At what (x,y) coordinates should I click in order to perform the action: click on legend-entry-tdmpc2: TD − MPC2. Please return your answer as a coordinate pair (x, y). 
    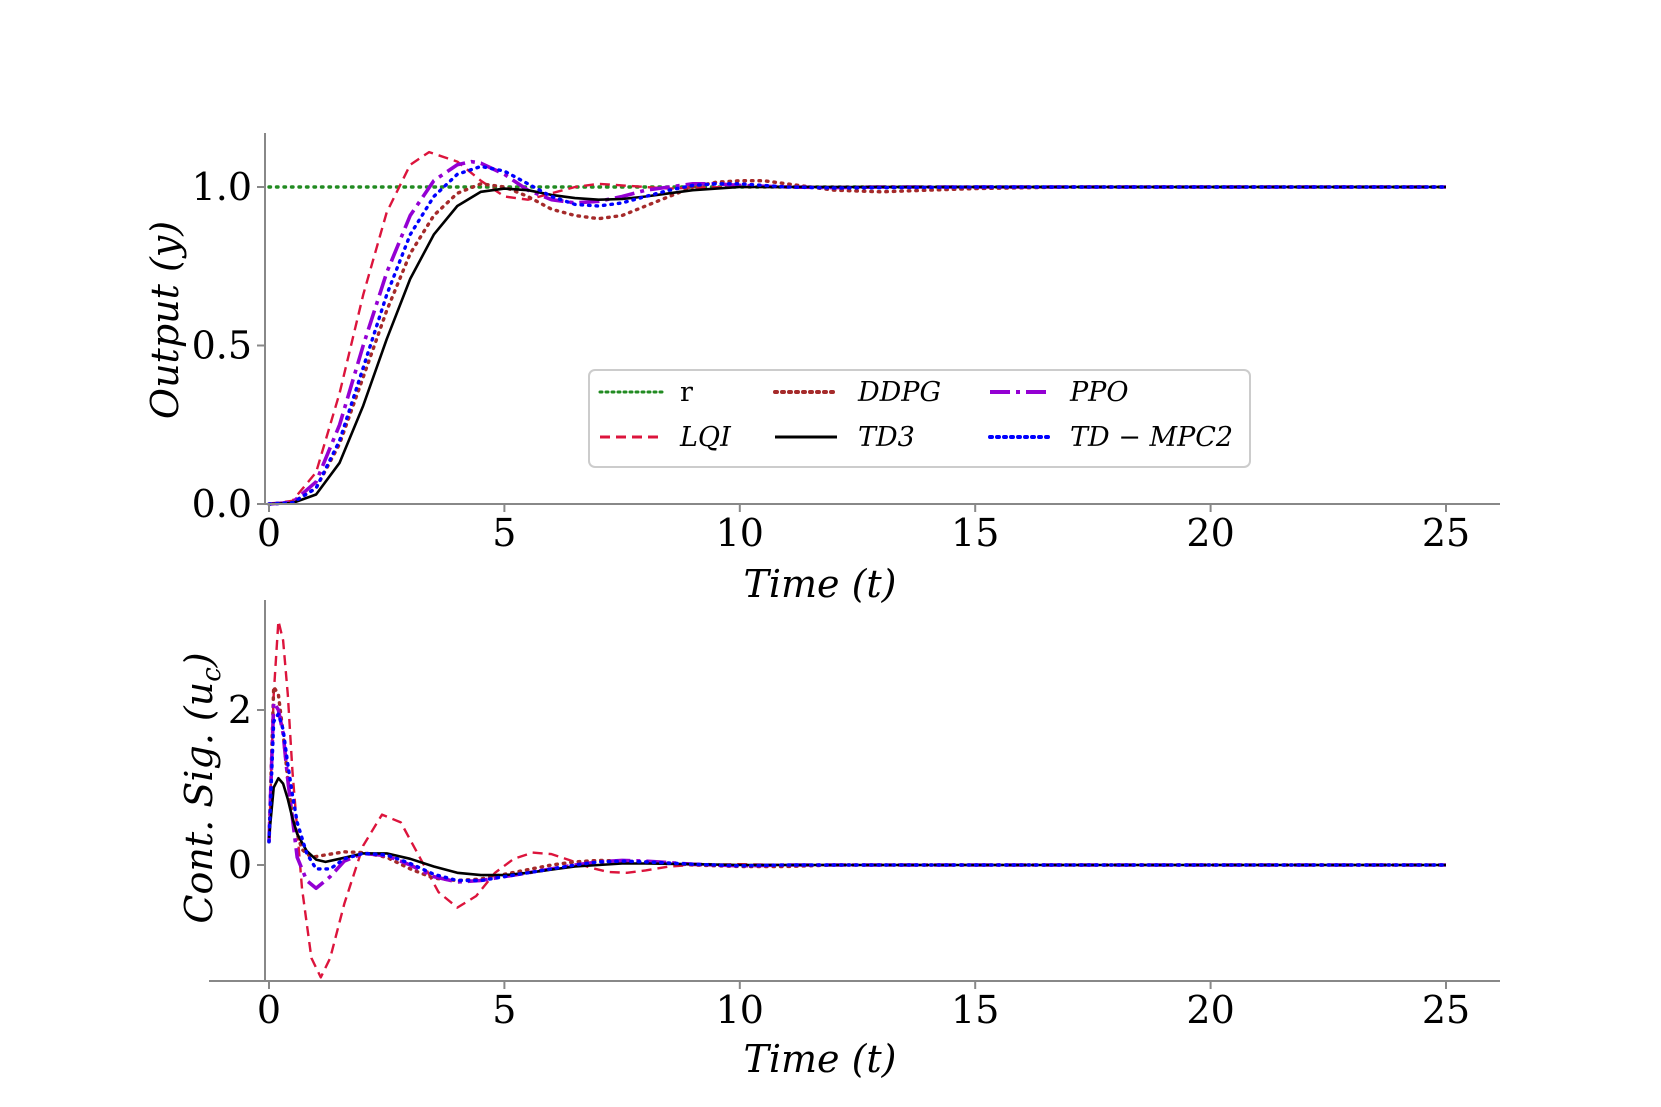
    Looking at the image, I should click on (1110, 437).